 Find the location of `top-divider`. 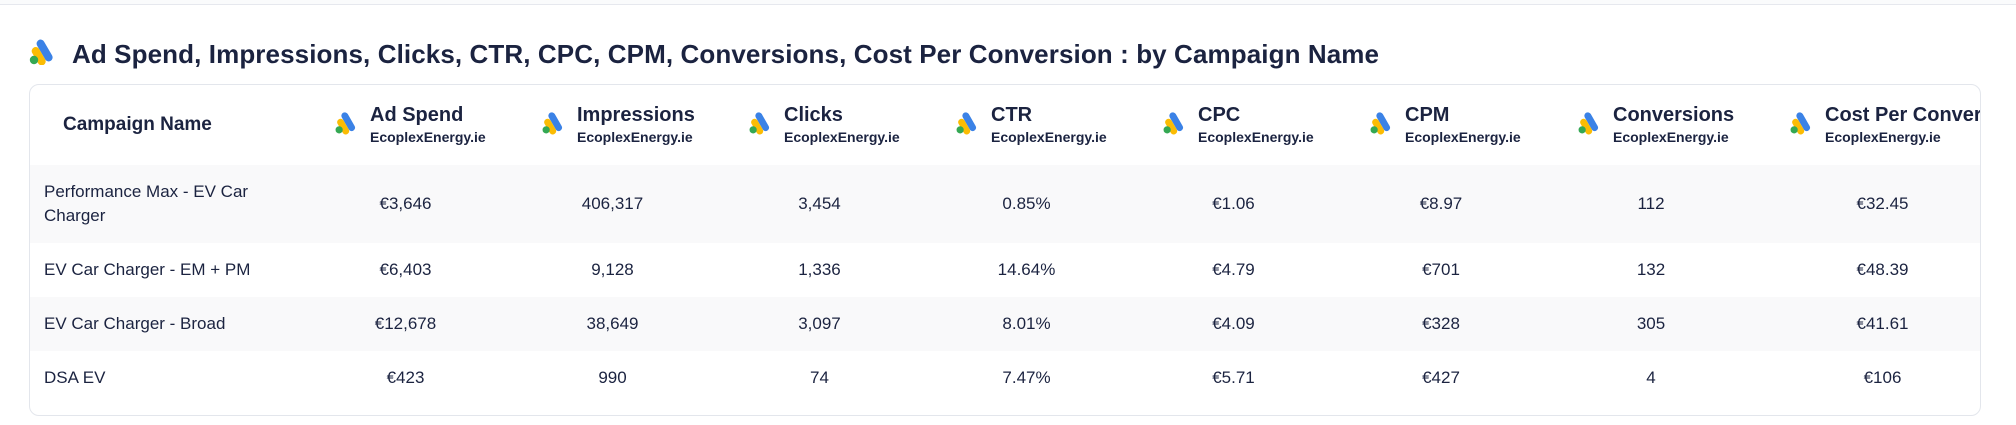

top-divider is located at coordinates (1008, 2).